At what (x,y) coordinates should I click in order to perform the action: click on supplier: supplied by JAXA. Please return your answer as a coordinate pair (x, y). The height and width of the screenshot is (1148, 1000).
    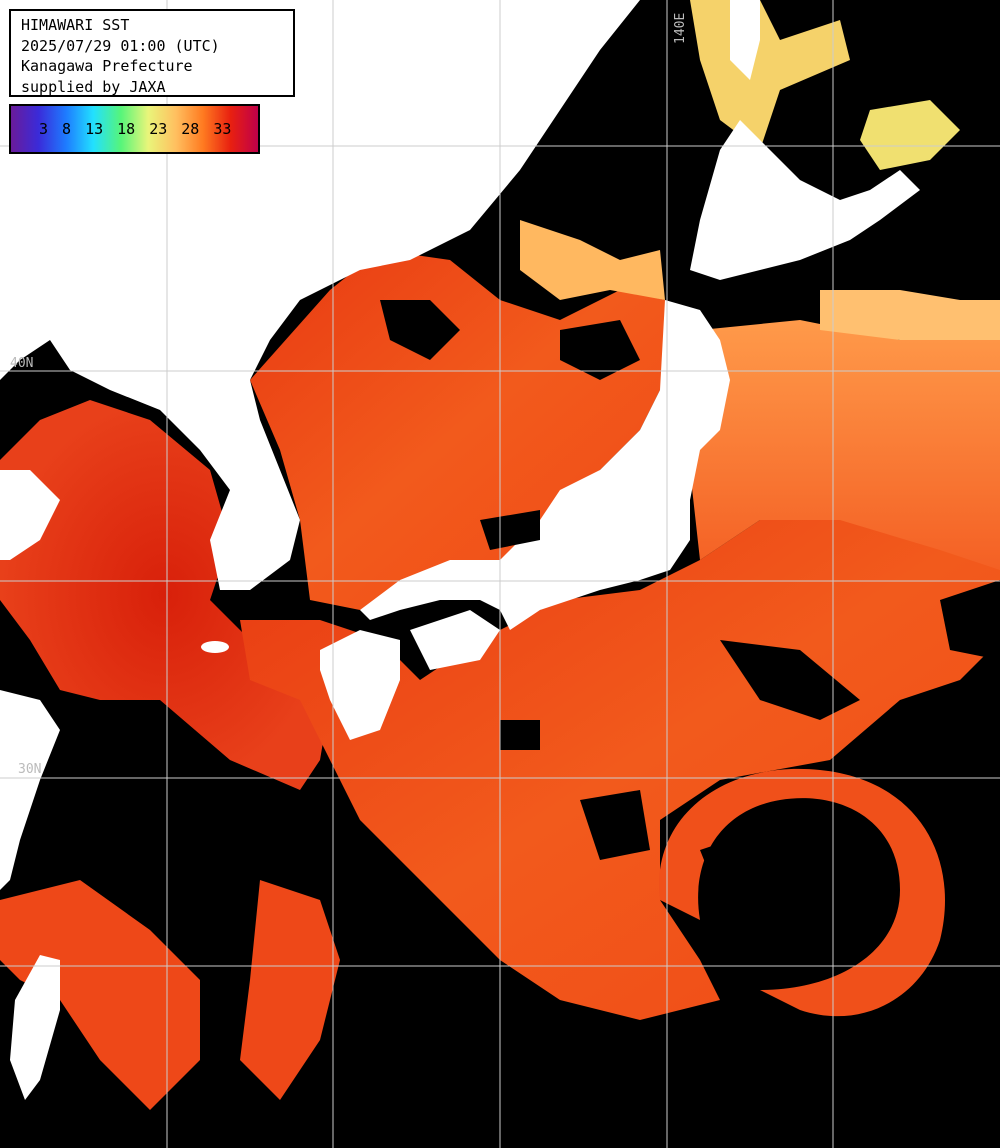
    Looking at the image, I should click on (93, 86).